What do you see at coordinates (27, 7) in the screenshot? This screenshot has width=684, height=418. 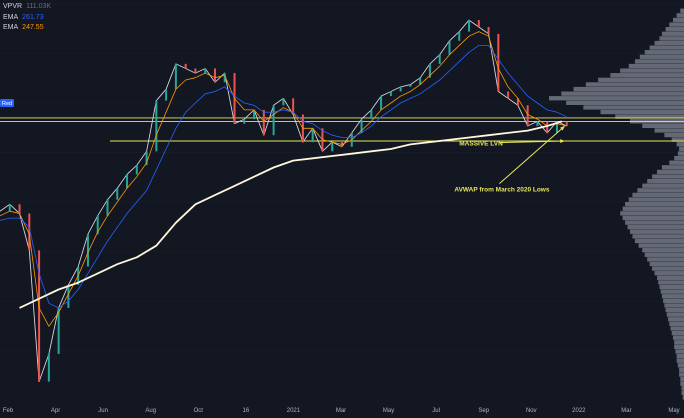 I see `legend-item-vpvr: VPVR 111.03K` at bounding box center [27, 7].